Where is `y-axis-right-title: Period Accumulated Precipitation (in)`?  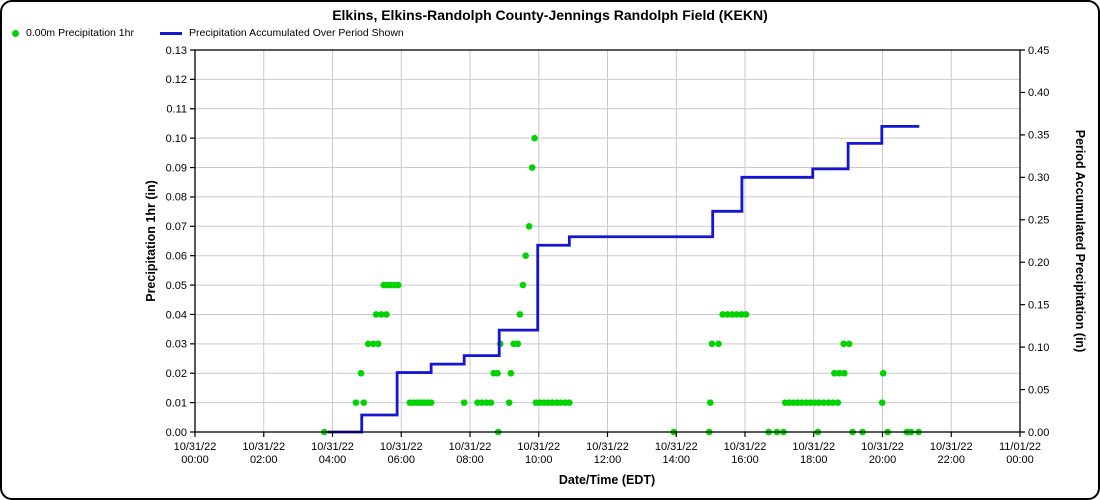 y-axis-right-title: Period Accumulated Precipitation (in) is located at coordinates (1080, 241).